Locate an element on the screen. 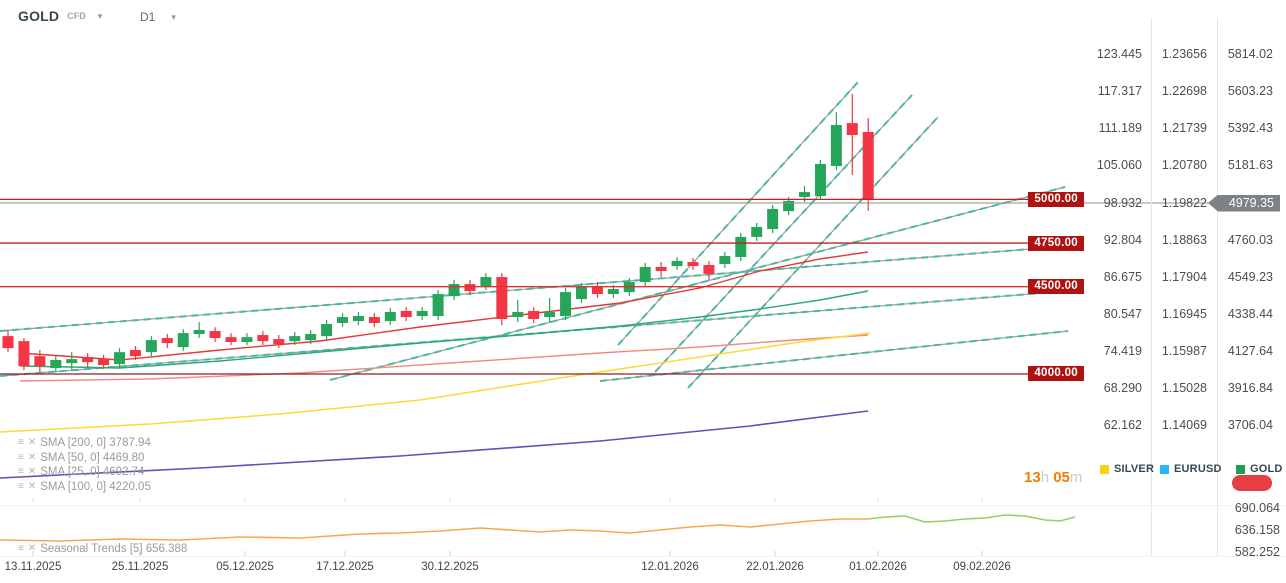 The height and width of the screenshot is (583, 1286). price-level-label: 5000.00 is located at coordinates (1056, 199).